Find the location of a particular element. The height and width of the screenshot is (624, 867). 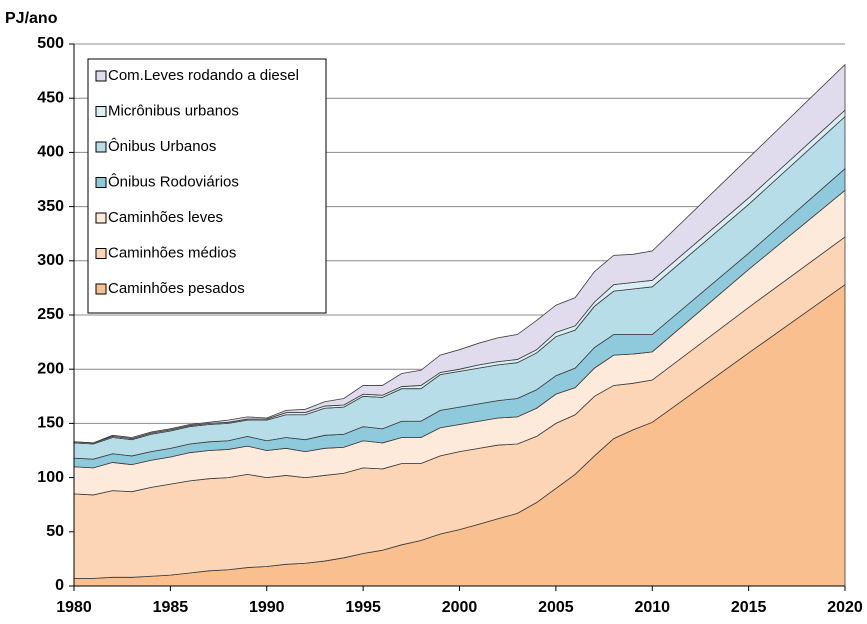

y-tick-label: 50 is located at coordinates (55, 531).